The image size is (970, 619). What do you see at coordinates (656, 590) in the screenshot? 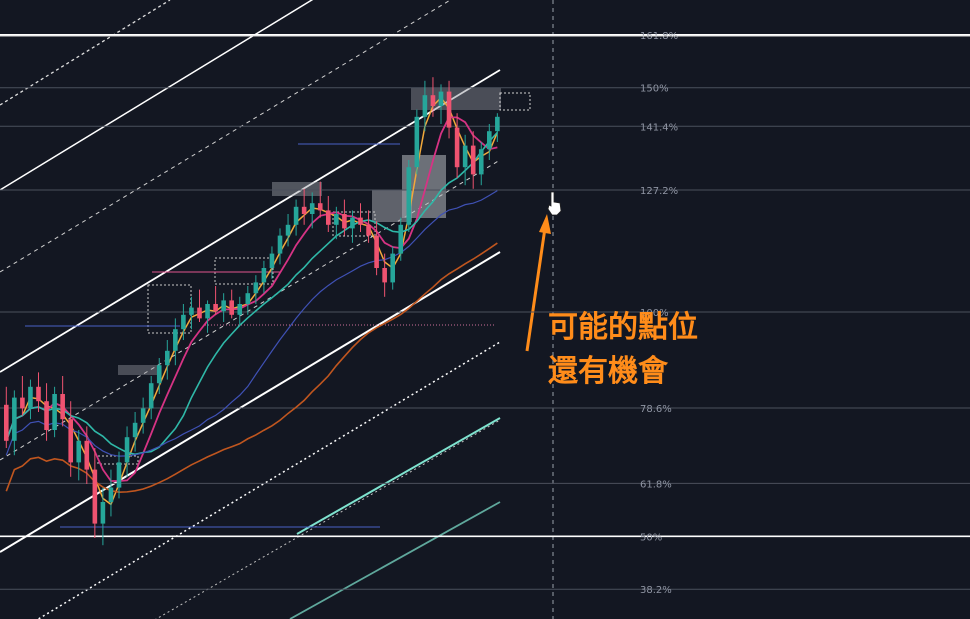
I see `fib-level-label: 38.2%` at bounding box center [656, 590].